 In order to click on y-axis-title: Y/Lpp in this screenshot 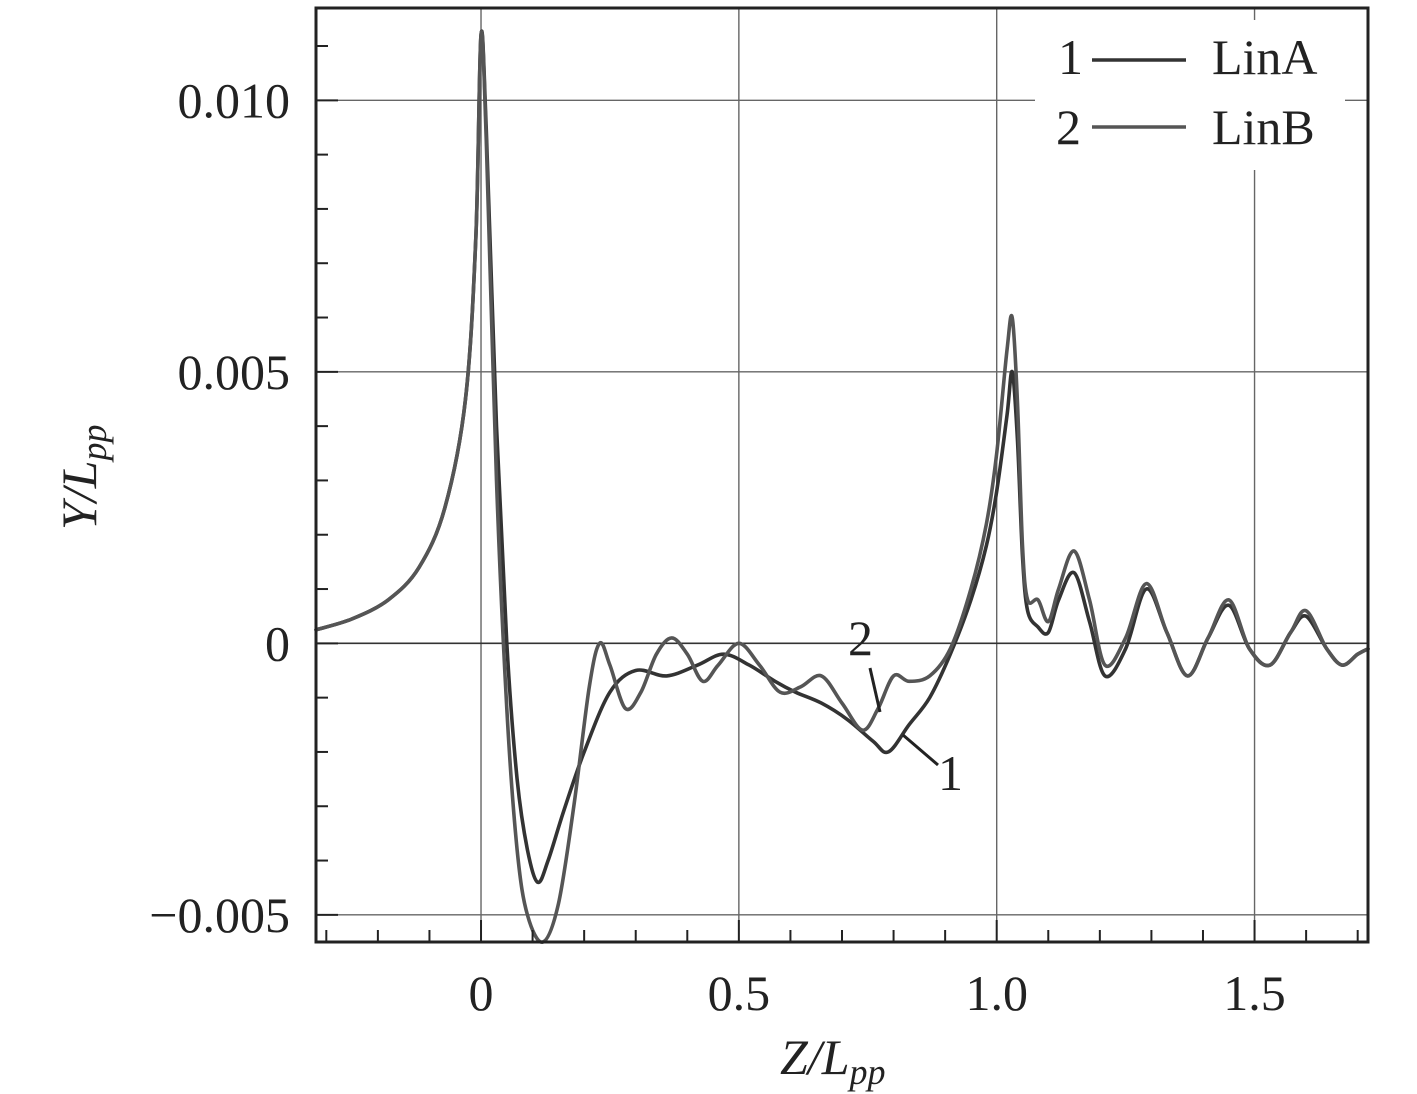, I will do `click(82, 477)`.